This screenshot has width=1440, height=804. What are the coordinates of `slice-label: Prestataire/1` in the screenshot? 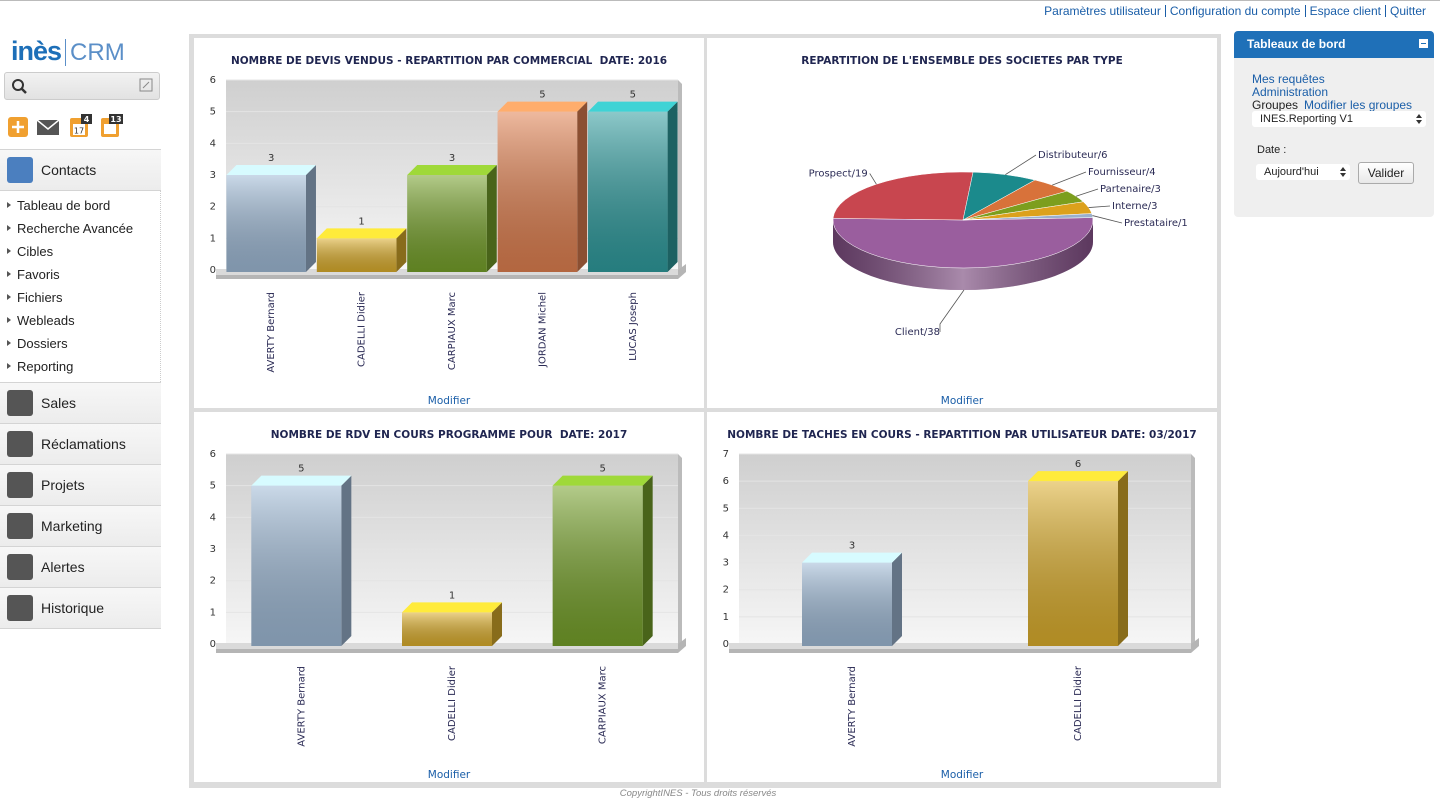 It's located at (1156, 223).